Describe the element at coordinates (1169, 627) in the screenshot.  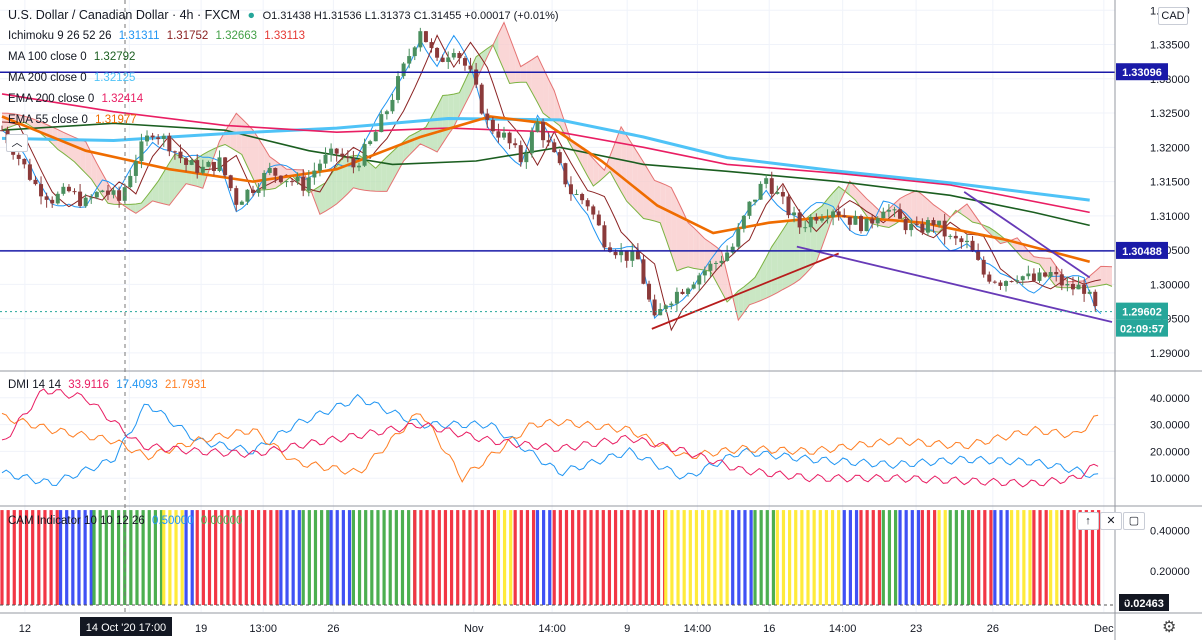
I see `settings-gear-icon: ⚙` at that location.